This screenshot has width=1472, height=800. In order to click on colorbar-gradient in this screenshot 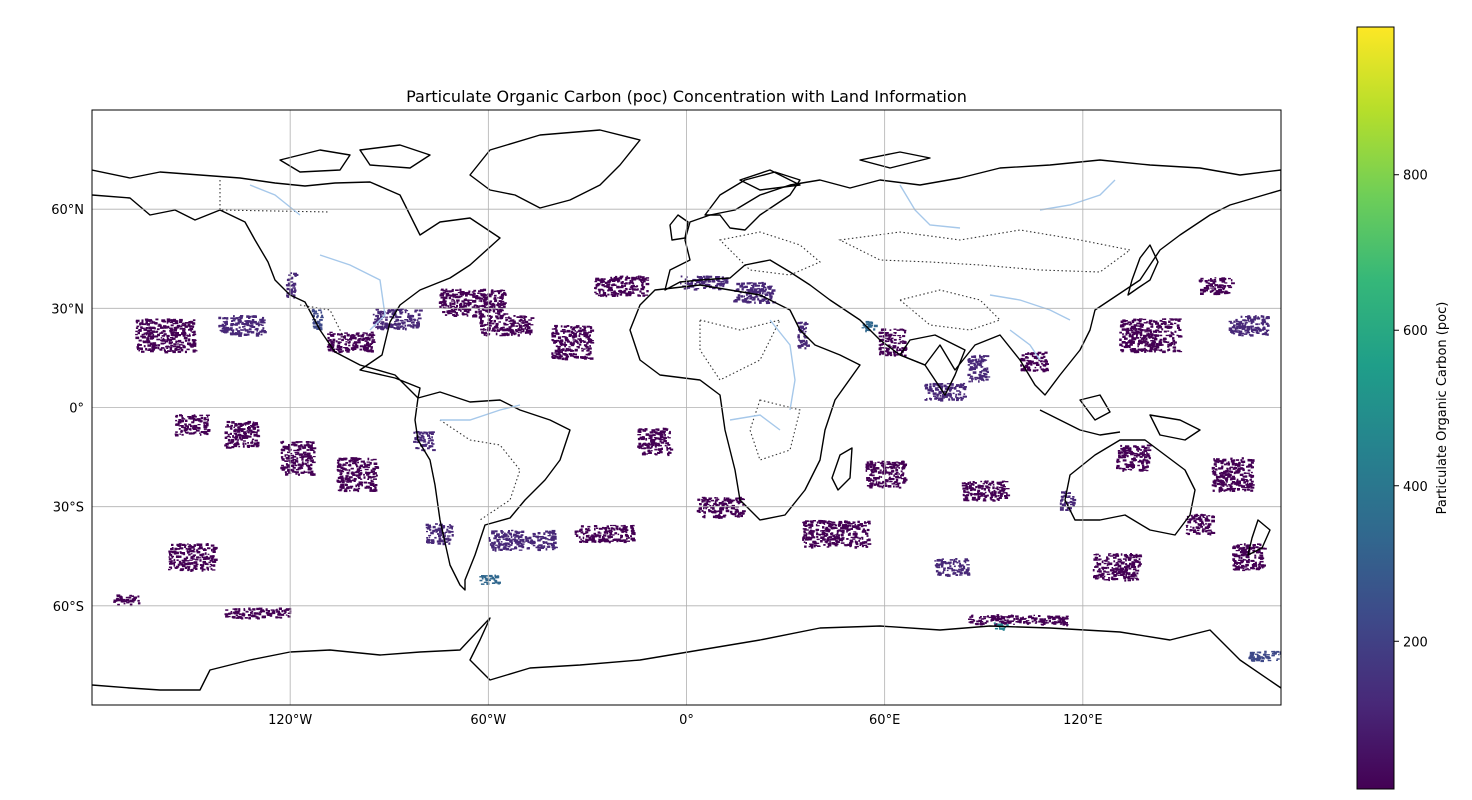, I will do `click(1375, 408)`.